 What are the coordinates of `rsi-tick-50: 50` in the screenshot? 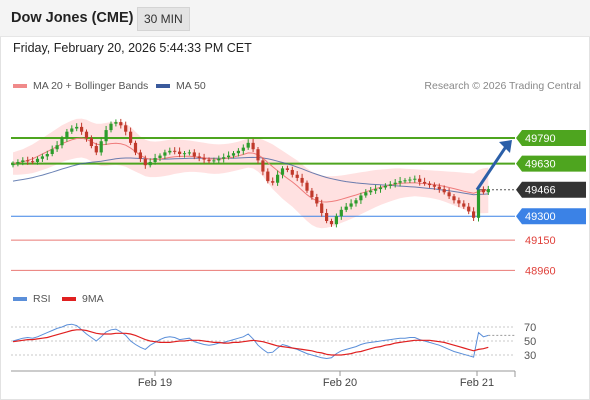 It's located at (530, 342).